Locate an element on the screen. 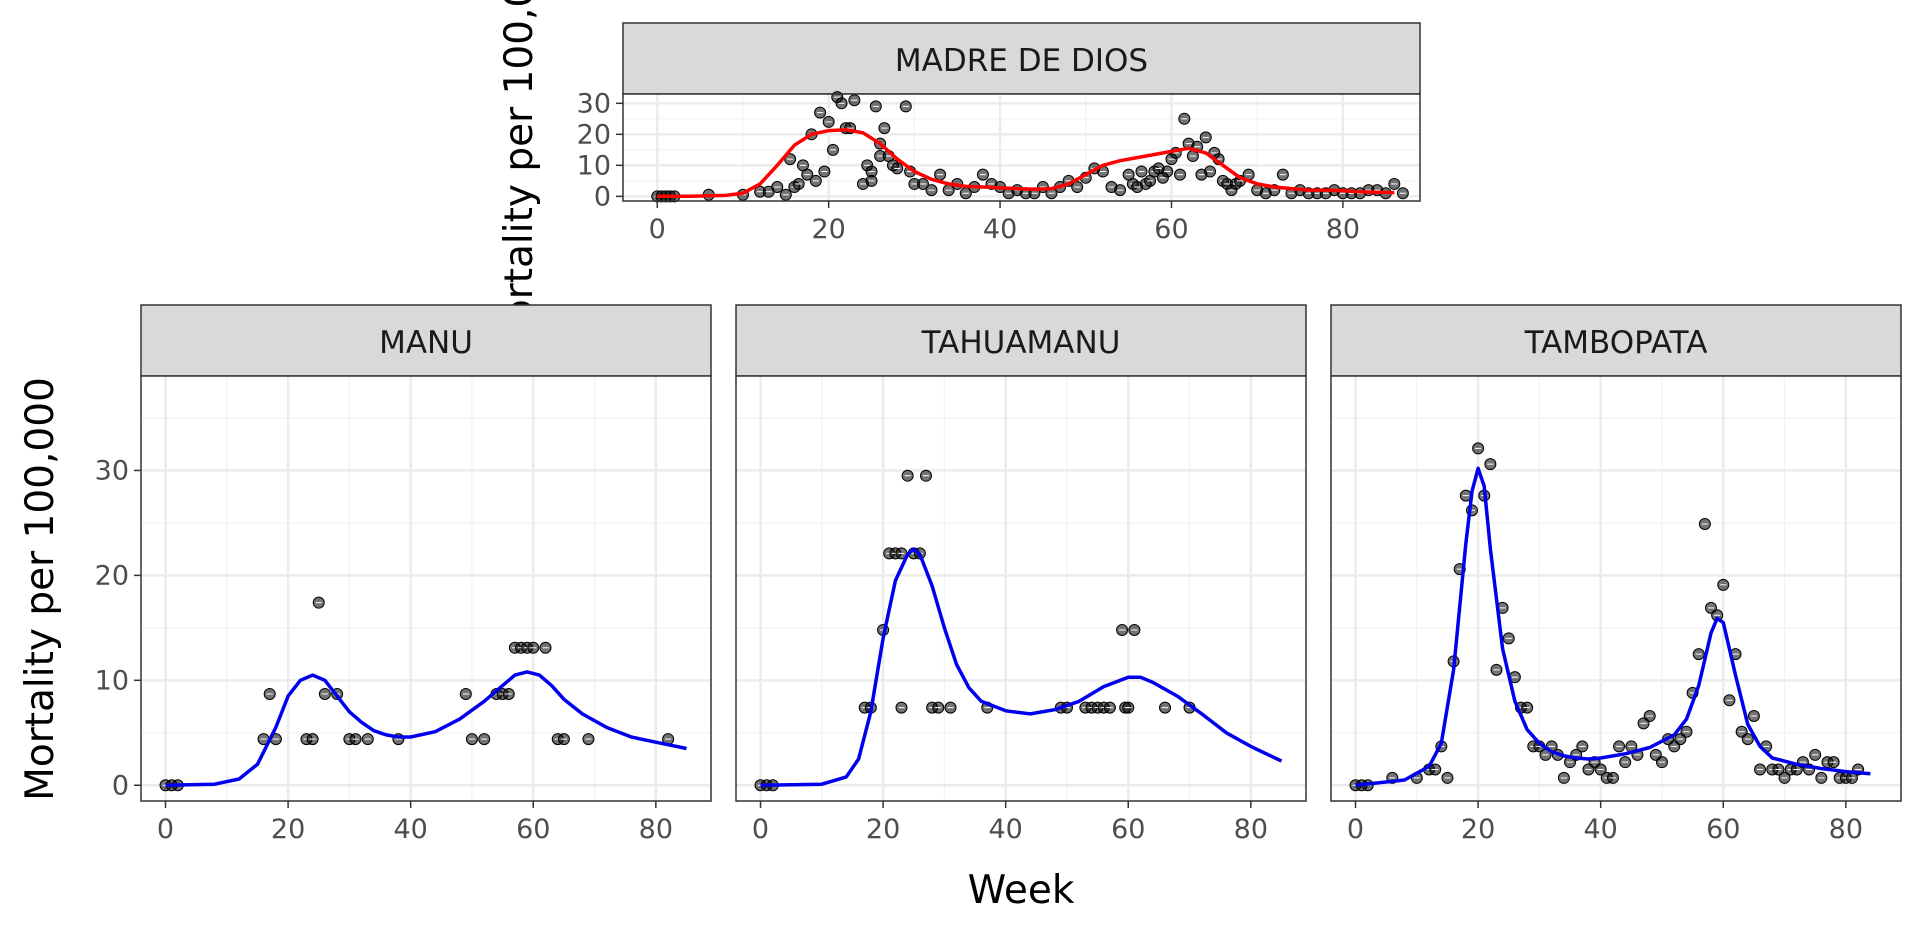 Image resolution: width=1918 pixels, height=934 pixels. strip-label-manu: MANU is located at coordinates (426, 343).